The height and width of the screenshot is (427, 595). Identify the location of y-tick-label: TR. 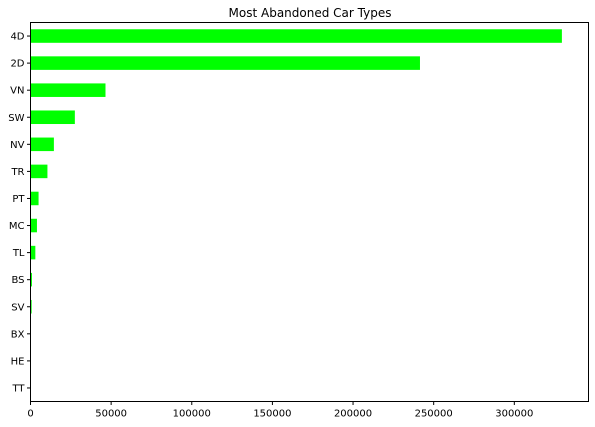
(17, 172).